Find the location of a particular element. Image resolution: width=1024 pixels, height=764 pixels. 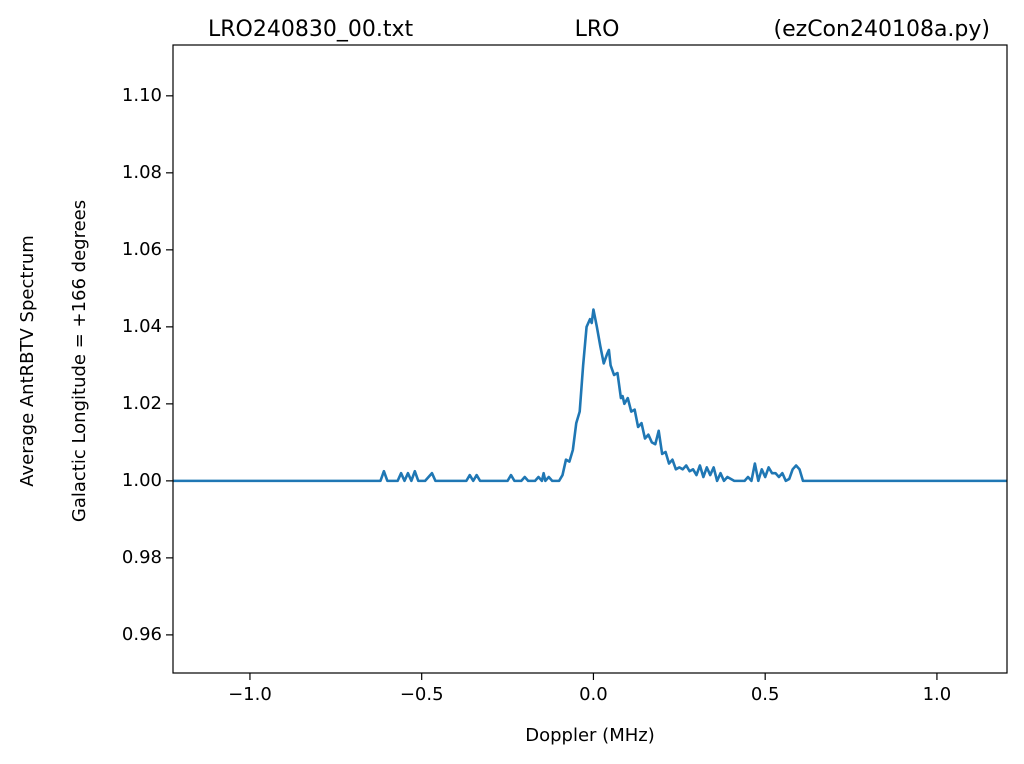

x-axis-label: Doppler (MHz) is located at coordinates (589, 735).